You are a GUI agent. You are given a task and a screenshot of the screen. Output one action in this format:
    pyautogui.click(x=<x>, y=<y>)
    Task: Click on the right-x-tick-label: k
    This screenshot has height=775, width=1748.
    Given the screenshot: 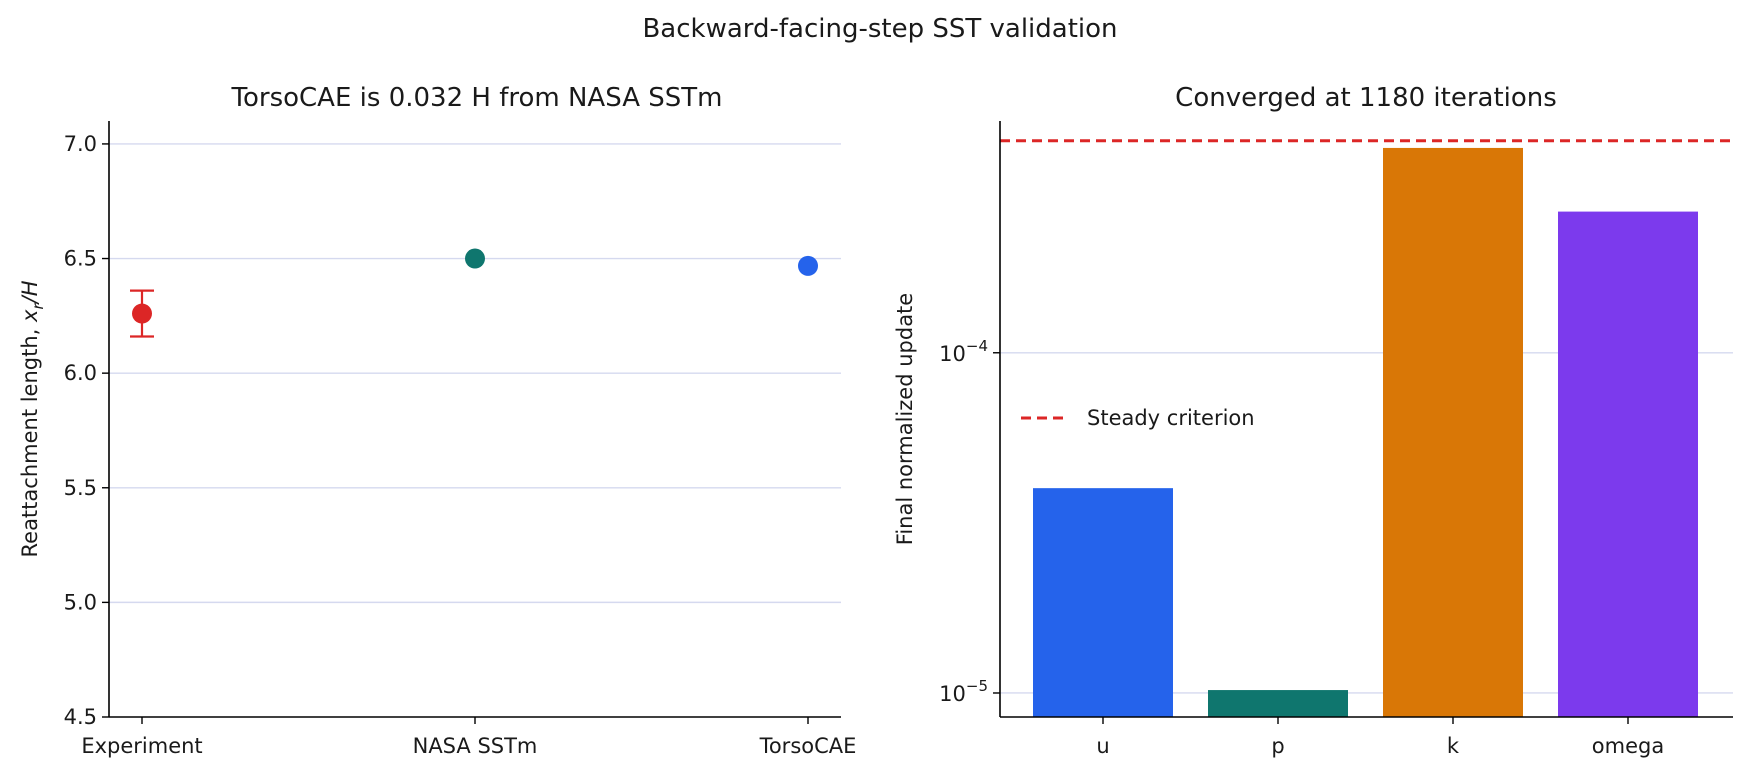 What is the action you would take?
    pyautogui.click(x=1453, y=746)
    